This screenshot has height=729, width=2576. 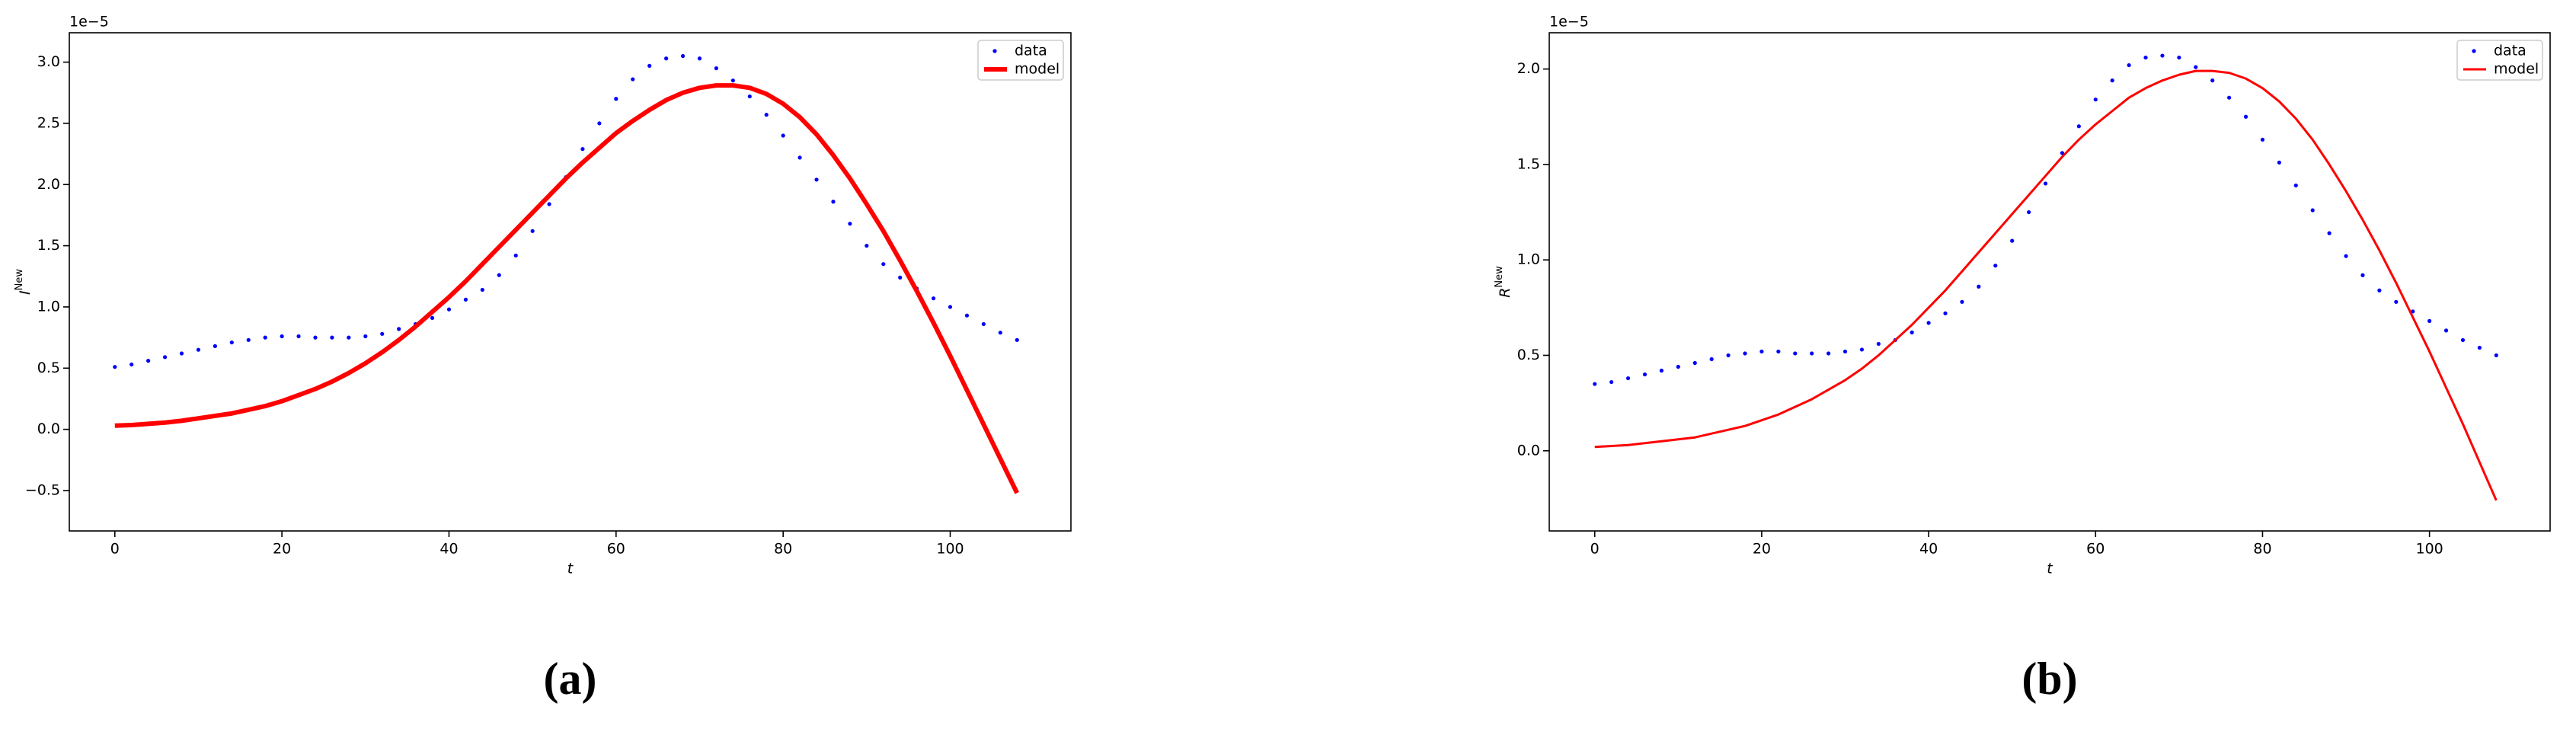 I want to click on y-axis-label-main: R, so click(x=1505, y=293).